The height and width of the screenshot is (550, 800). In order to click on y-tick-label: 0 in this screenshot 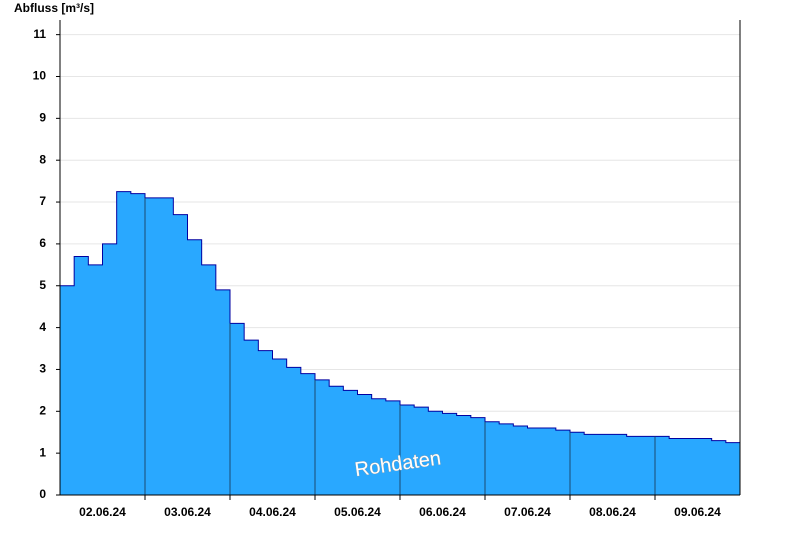, I will do `click(42, 494)`.